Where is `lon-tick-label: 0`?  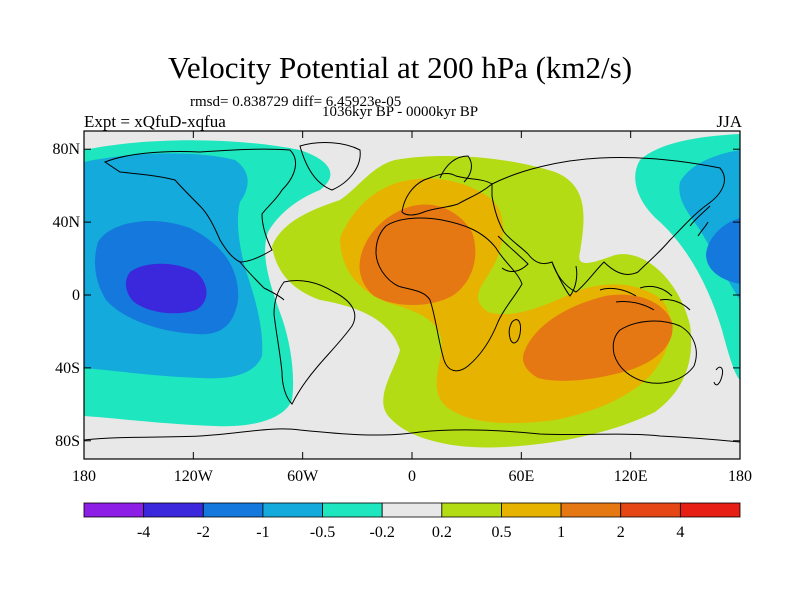
lon-tick-label: 0 is located at coordinates (412, 476).